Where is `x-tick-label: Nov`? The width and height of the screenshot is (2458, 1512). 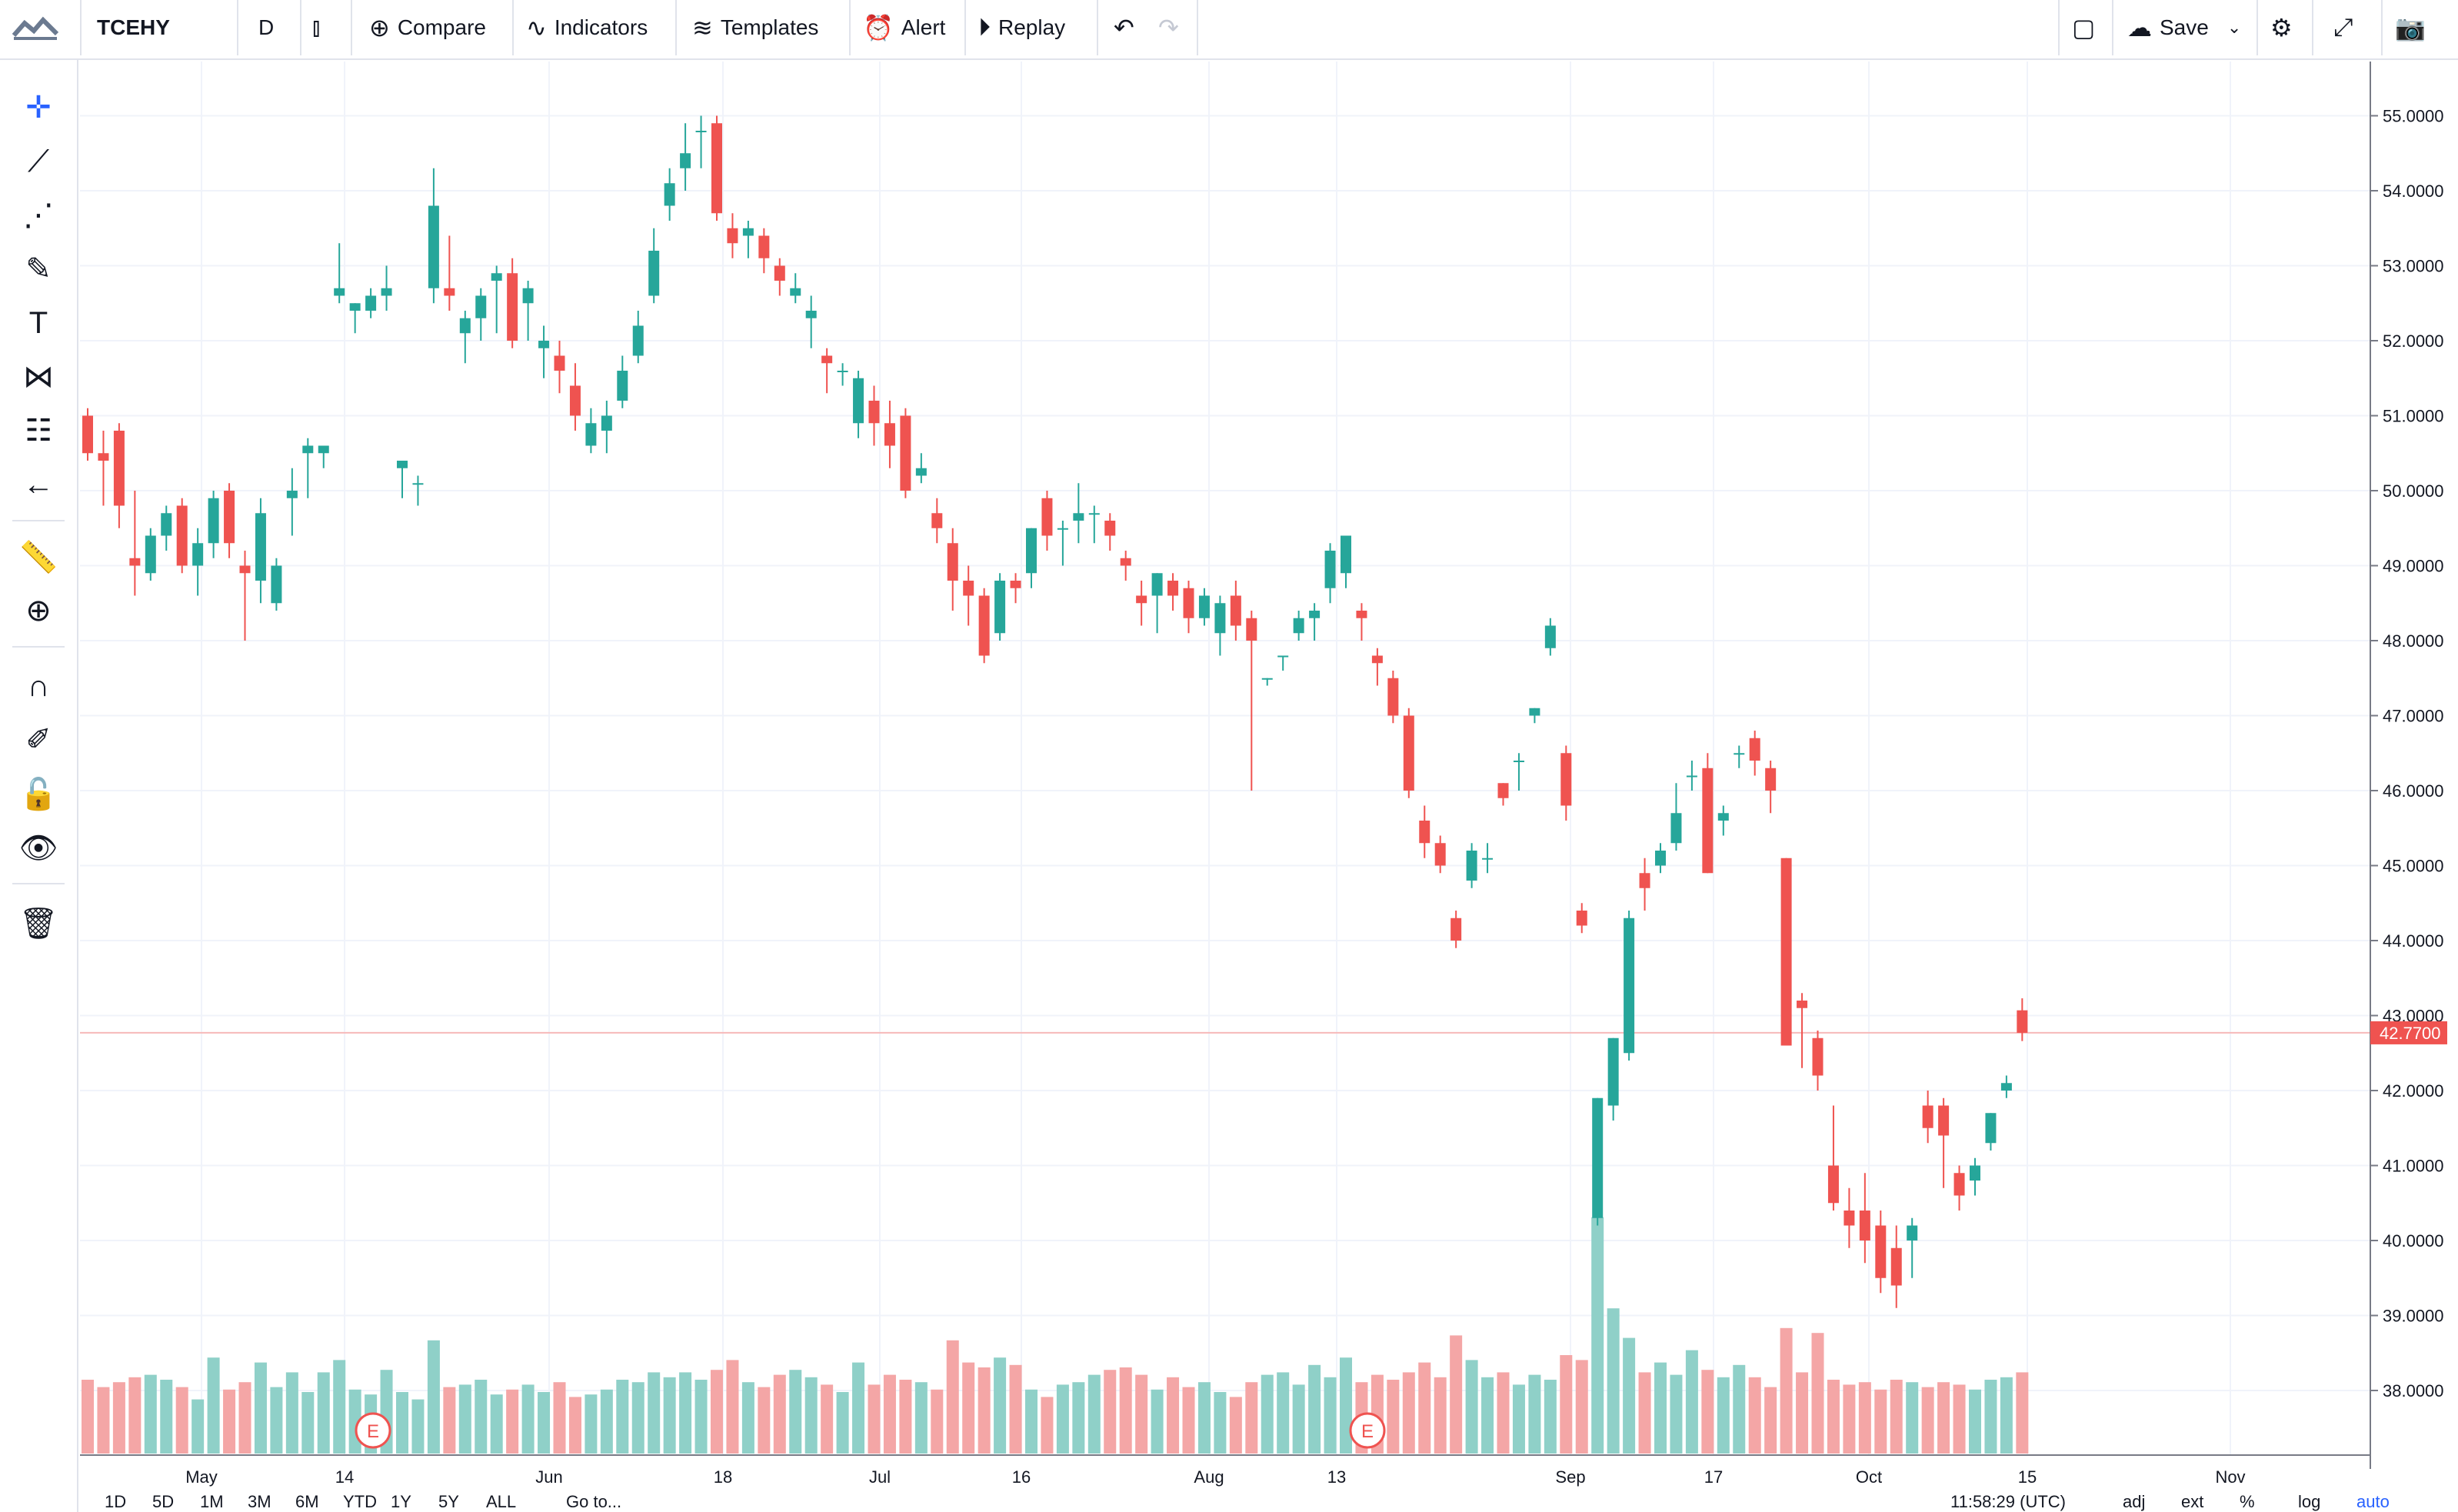
x-tick-label: Nov is located at coordinates (2230, 1477).